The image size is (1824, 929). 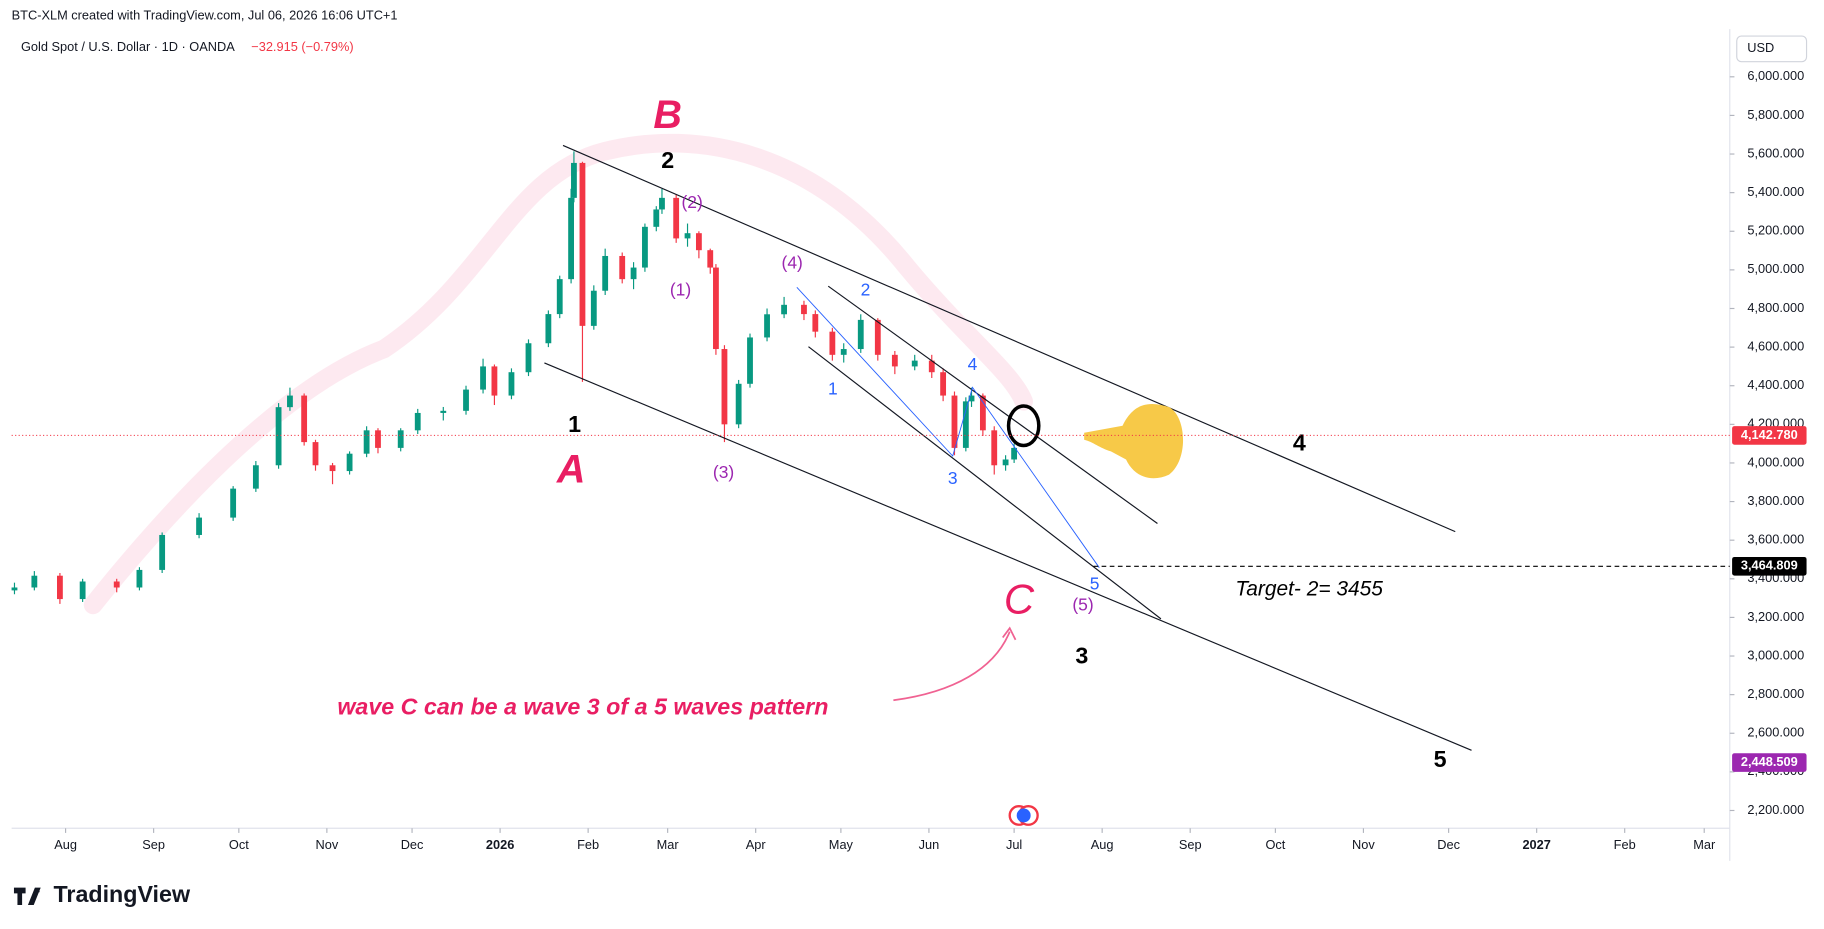 I want to click on currency-button, so click(x=1772, y=49).